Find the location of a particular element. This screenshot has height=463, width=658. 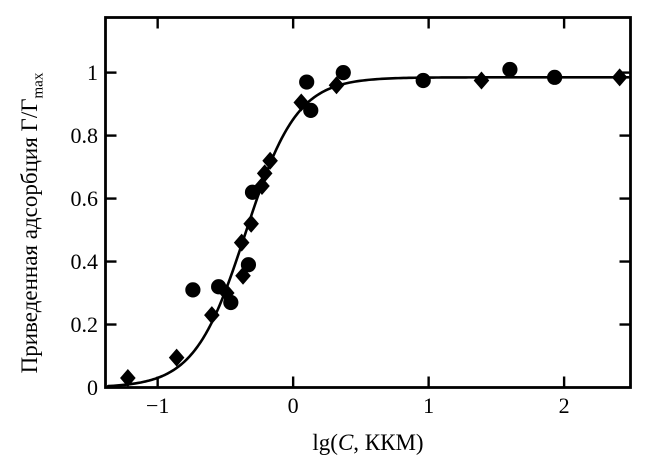

x-tick-label: 1 is located at coordinates (428, 405).